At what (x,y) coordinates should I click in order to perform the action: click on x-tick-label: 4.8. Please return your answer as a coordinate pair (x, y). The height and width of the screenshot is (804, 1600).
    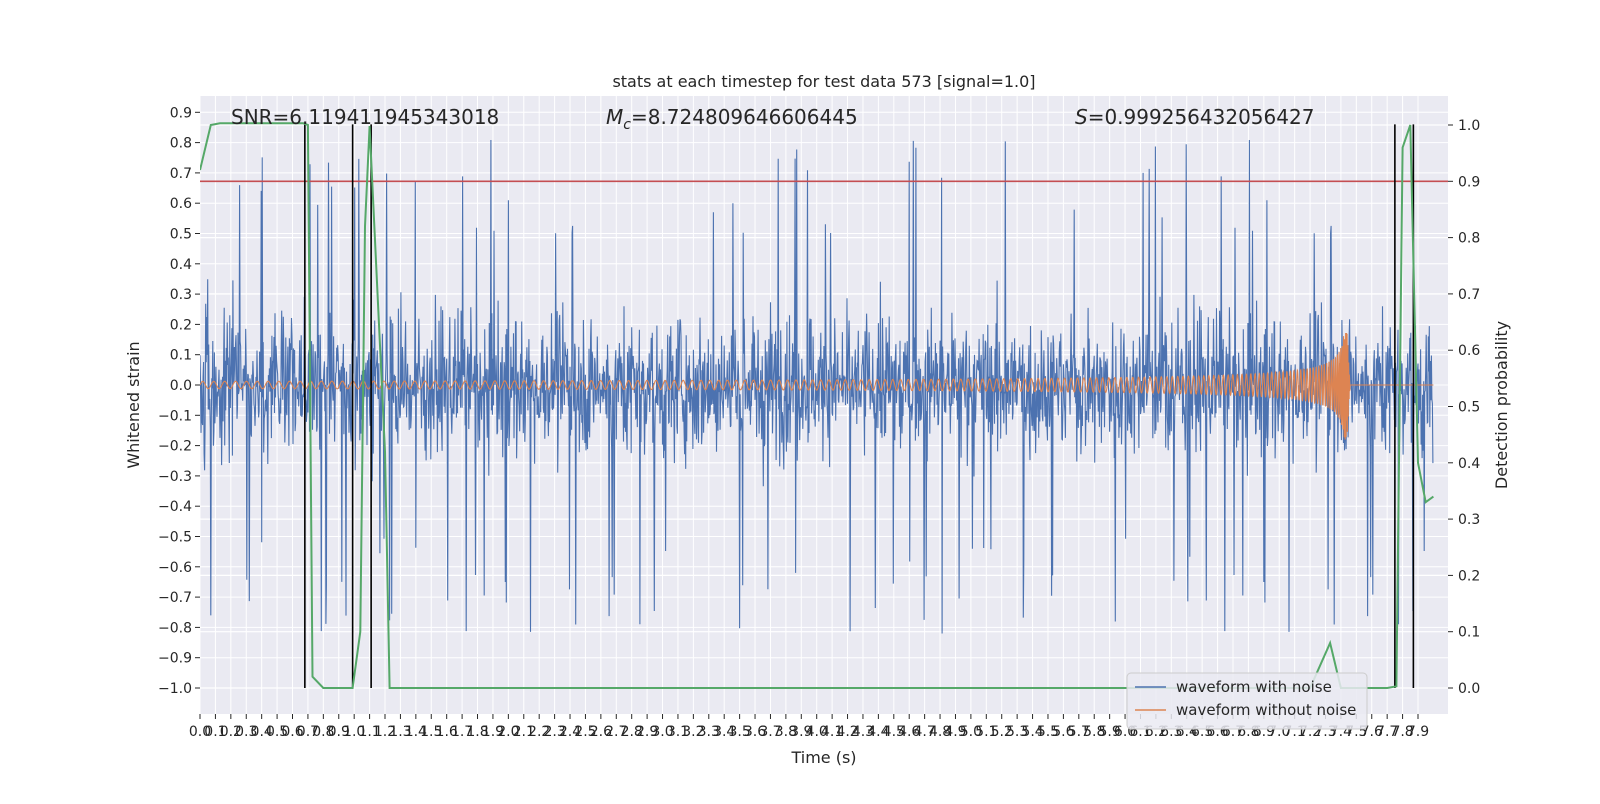
    Looking at the image, I should click on (940, 732).